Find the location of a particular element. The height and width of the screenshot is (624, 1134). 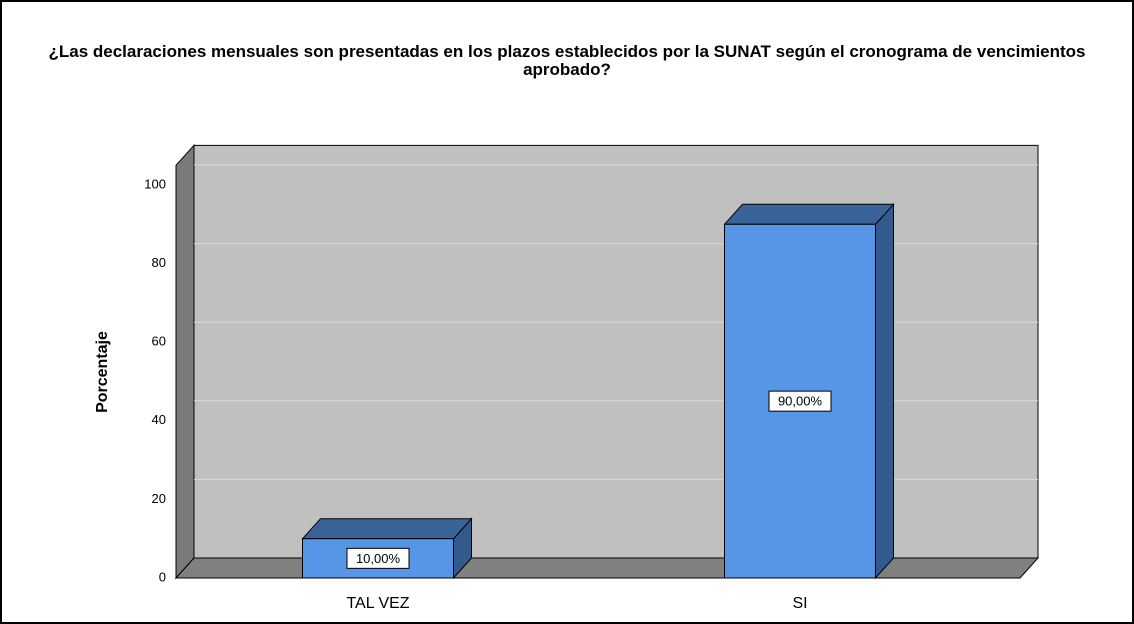

y-tick-label: 80 is located at coordinates (159, 262).